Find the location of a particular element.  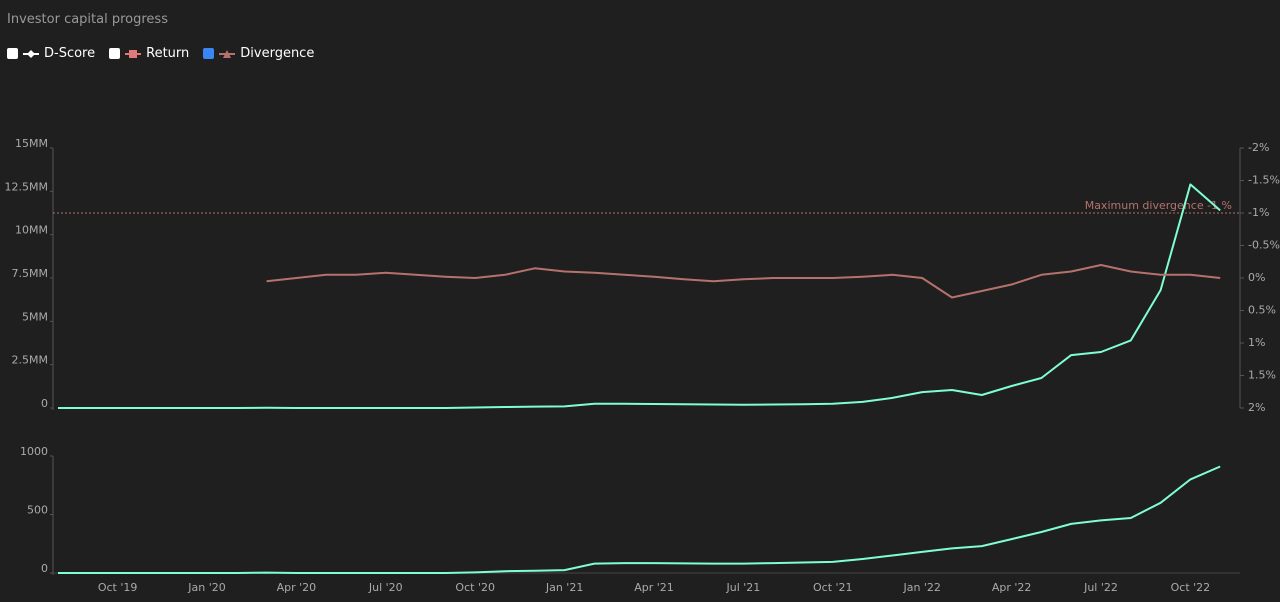

legend-label: D-Score is located at coordinates (70, 53).